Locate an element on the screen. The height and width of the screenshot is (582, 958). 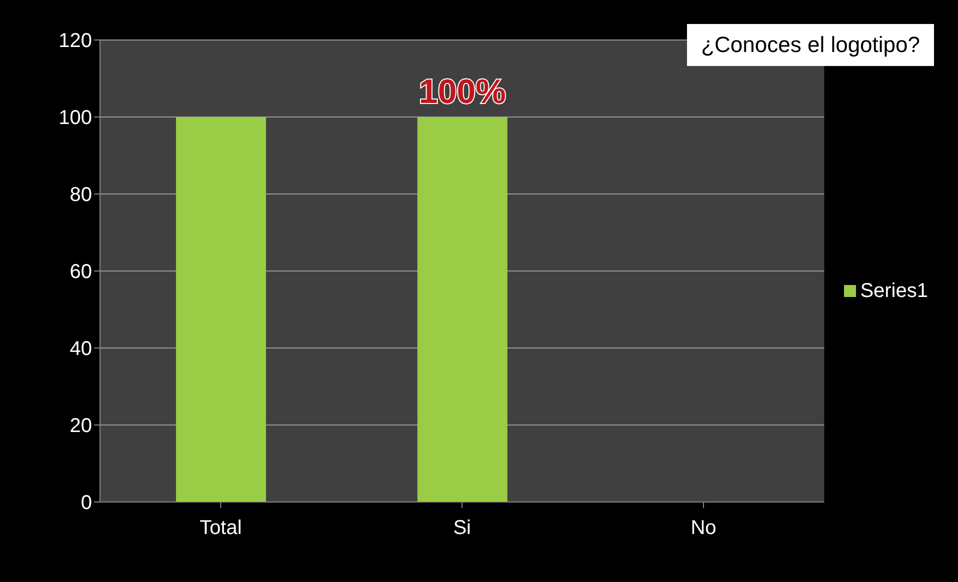
x-tick-label: Total is located at coordinates (221, 528).